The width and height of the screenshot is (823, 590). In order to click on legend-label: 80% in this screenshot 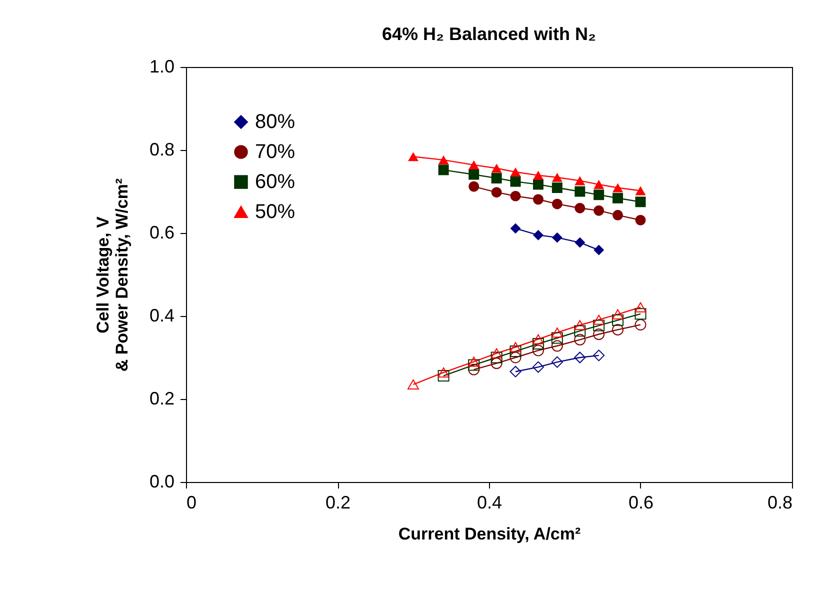, I will do `click(275, 122)`.